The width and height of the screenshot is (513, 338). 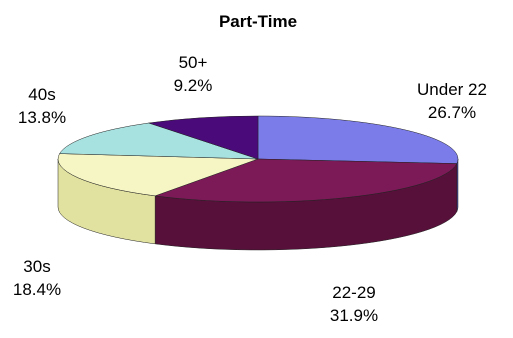 I want to click on slice-30s, so click(x=158, y=175).